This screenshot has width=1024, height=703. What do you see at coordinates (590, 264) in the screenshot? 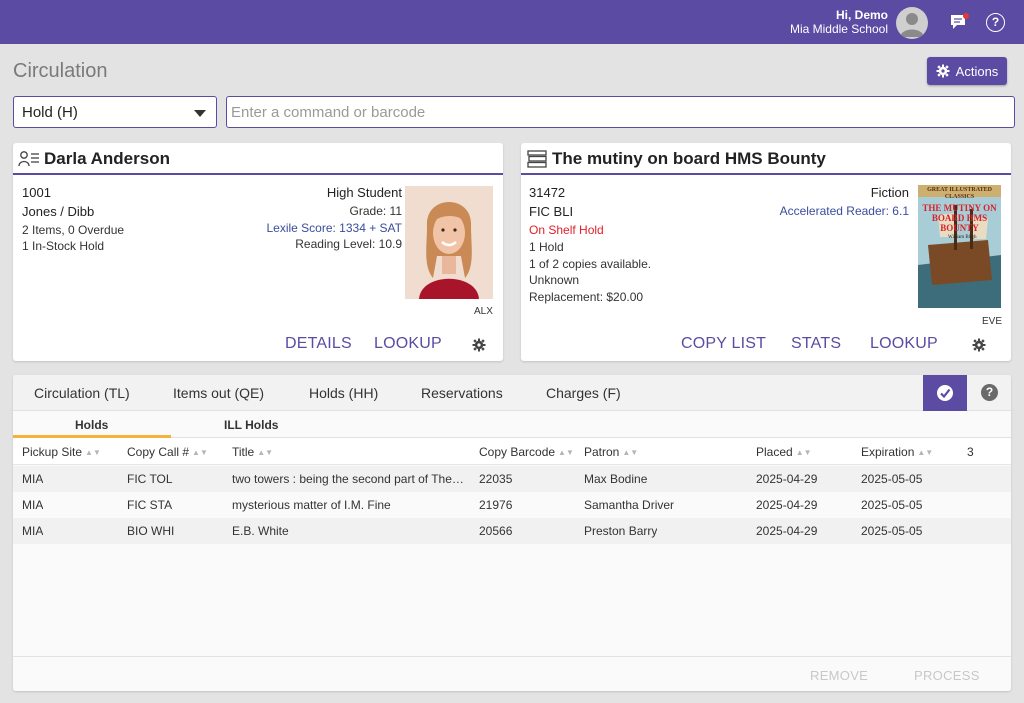
I see `title-availability: 1 of 2 copies available.` at bounding box center [590, 264].